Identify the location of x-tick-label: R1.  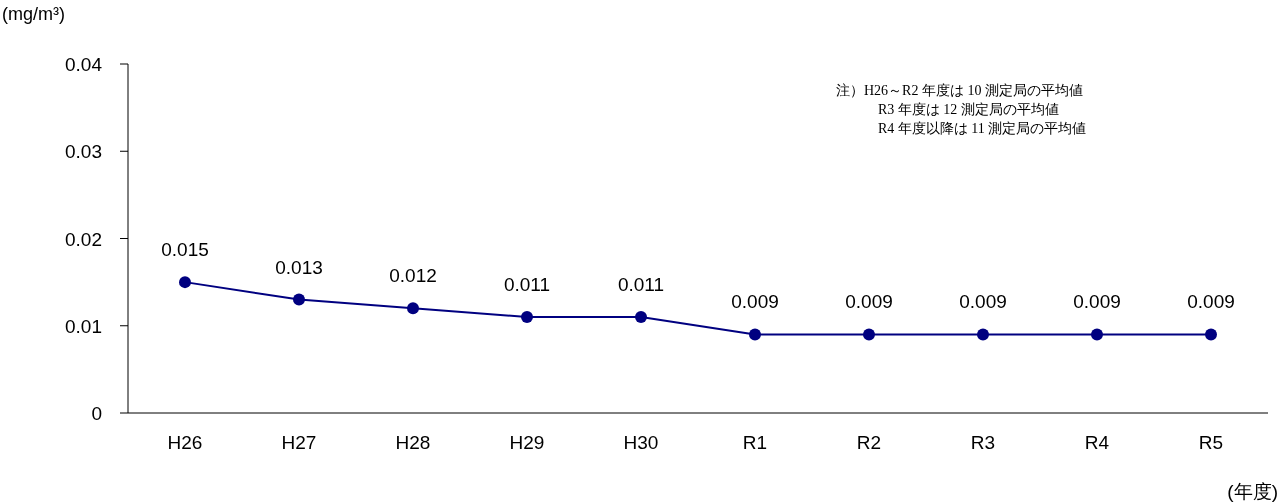
(755, 442).